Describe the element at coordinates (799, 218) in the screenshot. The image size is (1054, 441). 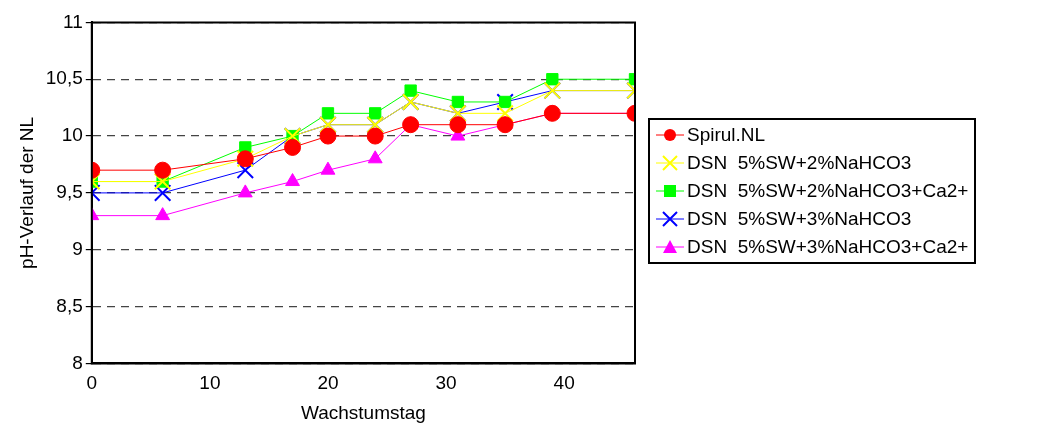
I see `legend-label: DSN 5%SW+3%NaHCO3` at that location.